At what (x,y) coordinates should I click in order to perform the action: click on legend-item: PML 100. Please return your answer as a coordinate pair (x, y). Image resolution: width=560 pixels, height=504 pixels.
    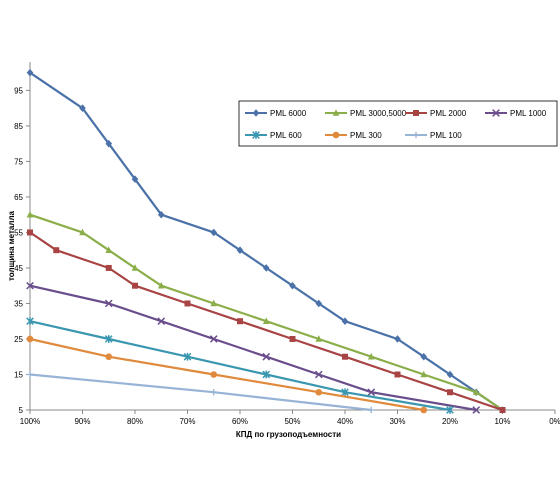
    Looking at the image, I should click on (433, 135).